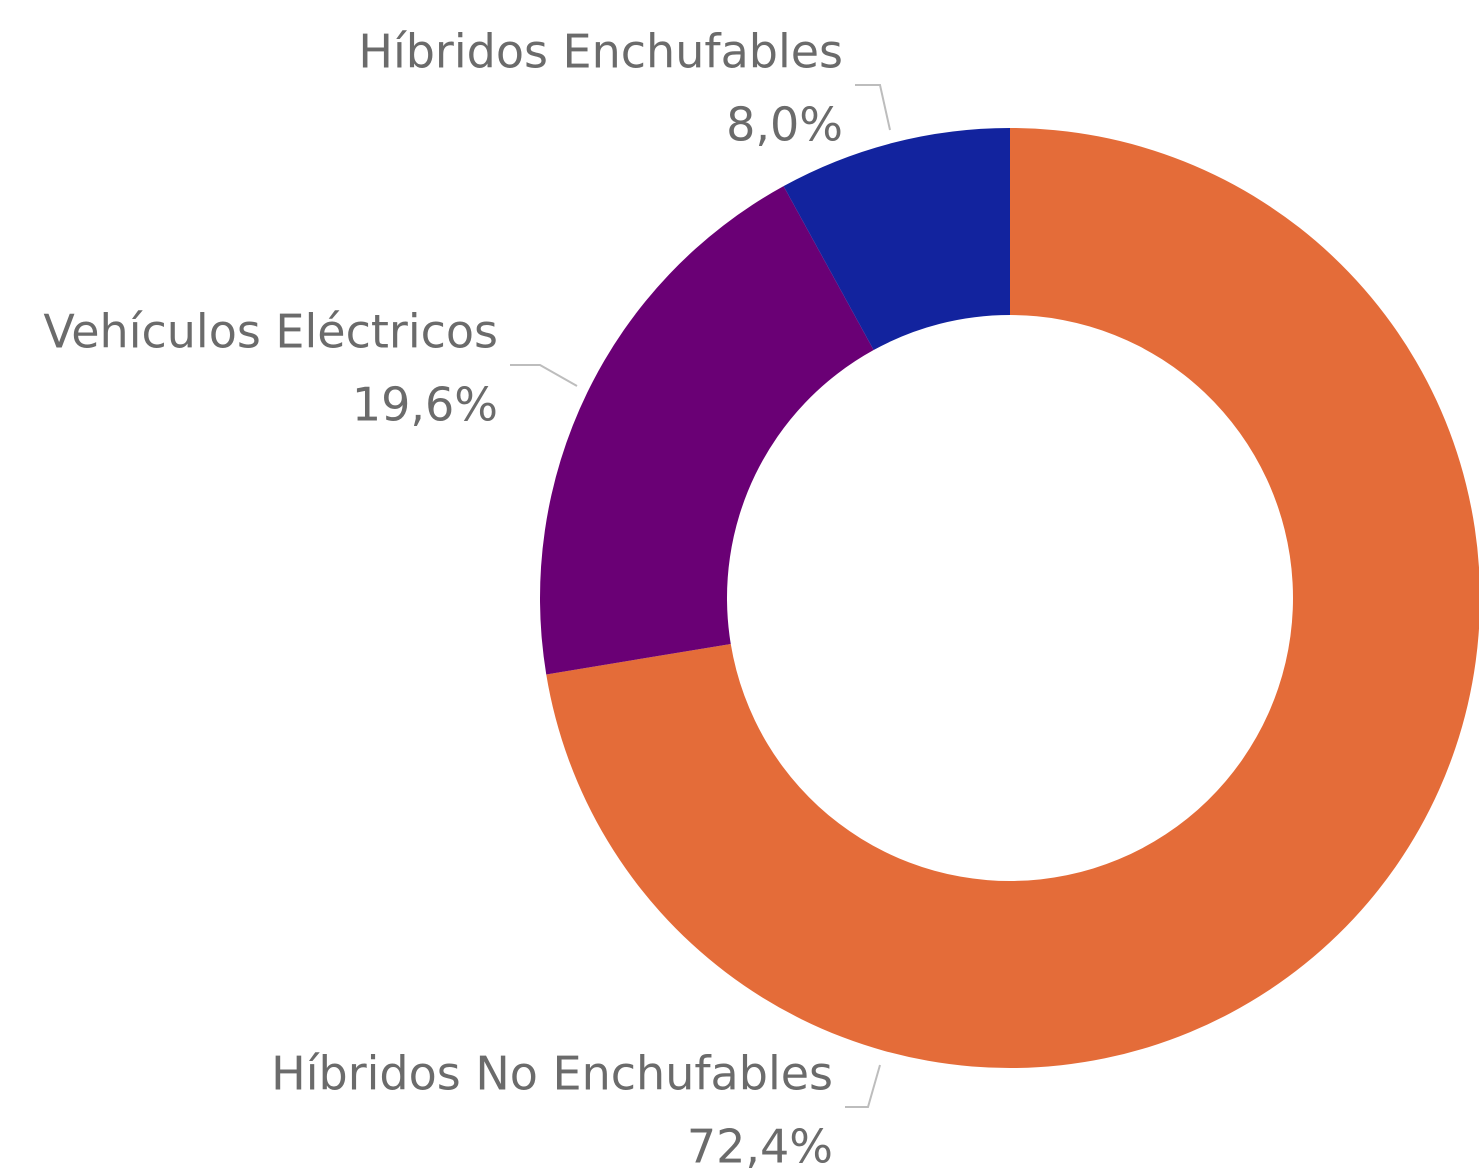 This screenshot has height=1174, width=1479. Describe the element at coordinates (760, 1147) in the screenshot. I see `value-label: 72,4%` at that location.